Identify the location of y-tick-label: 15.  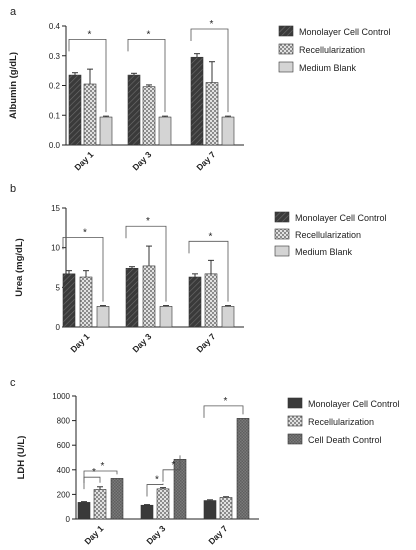
(55, 208).